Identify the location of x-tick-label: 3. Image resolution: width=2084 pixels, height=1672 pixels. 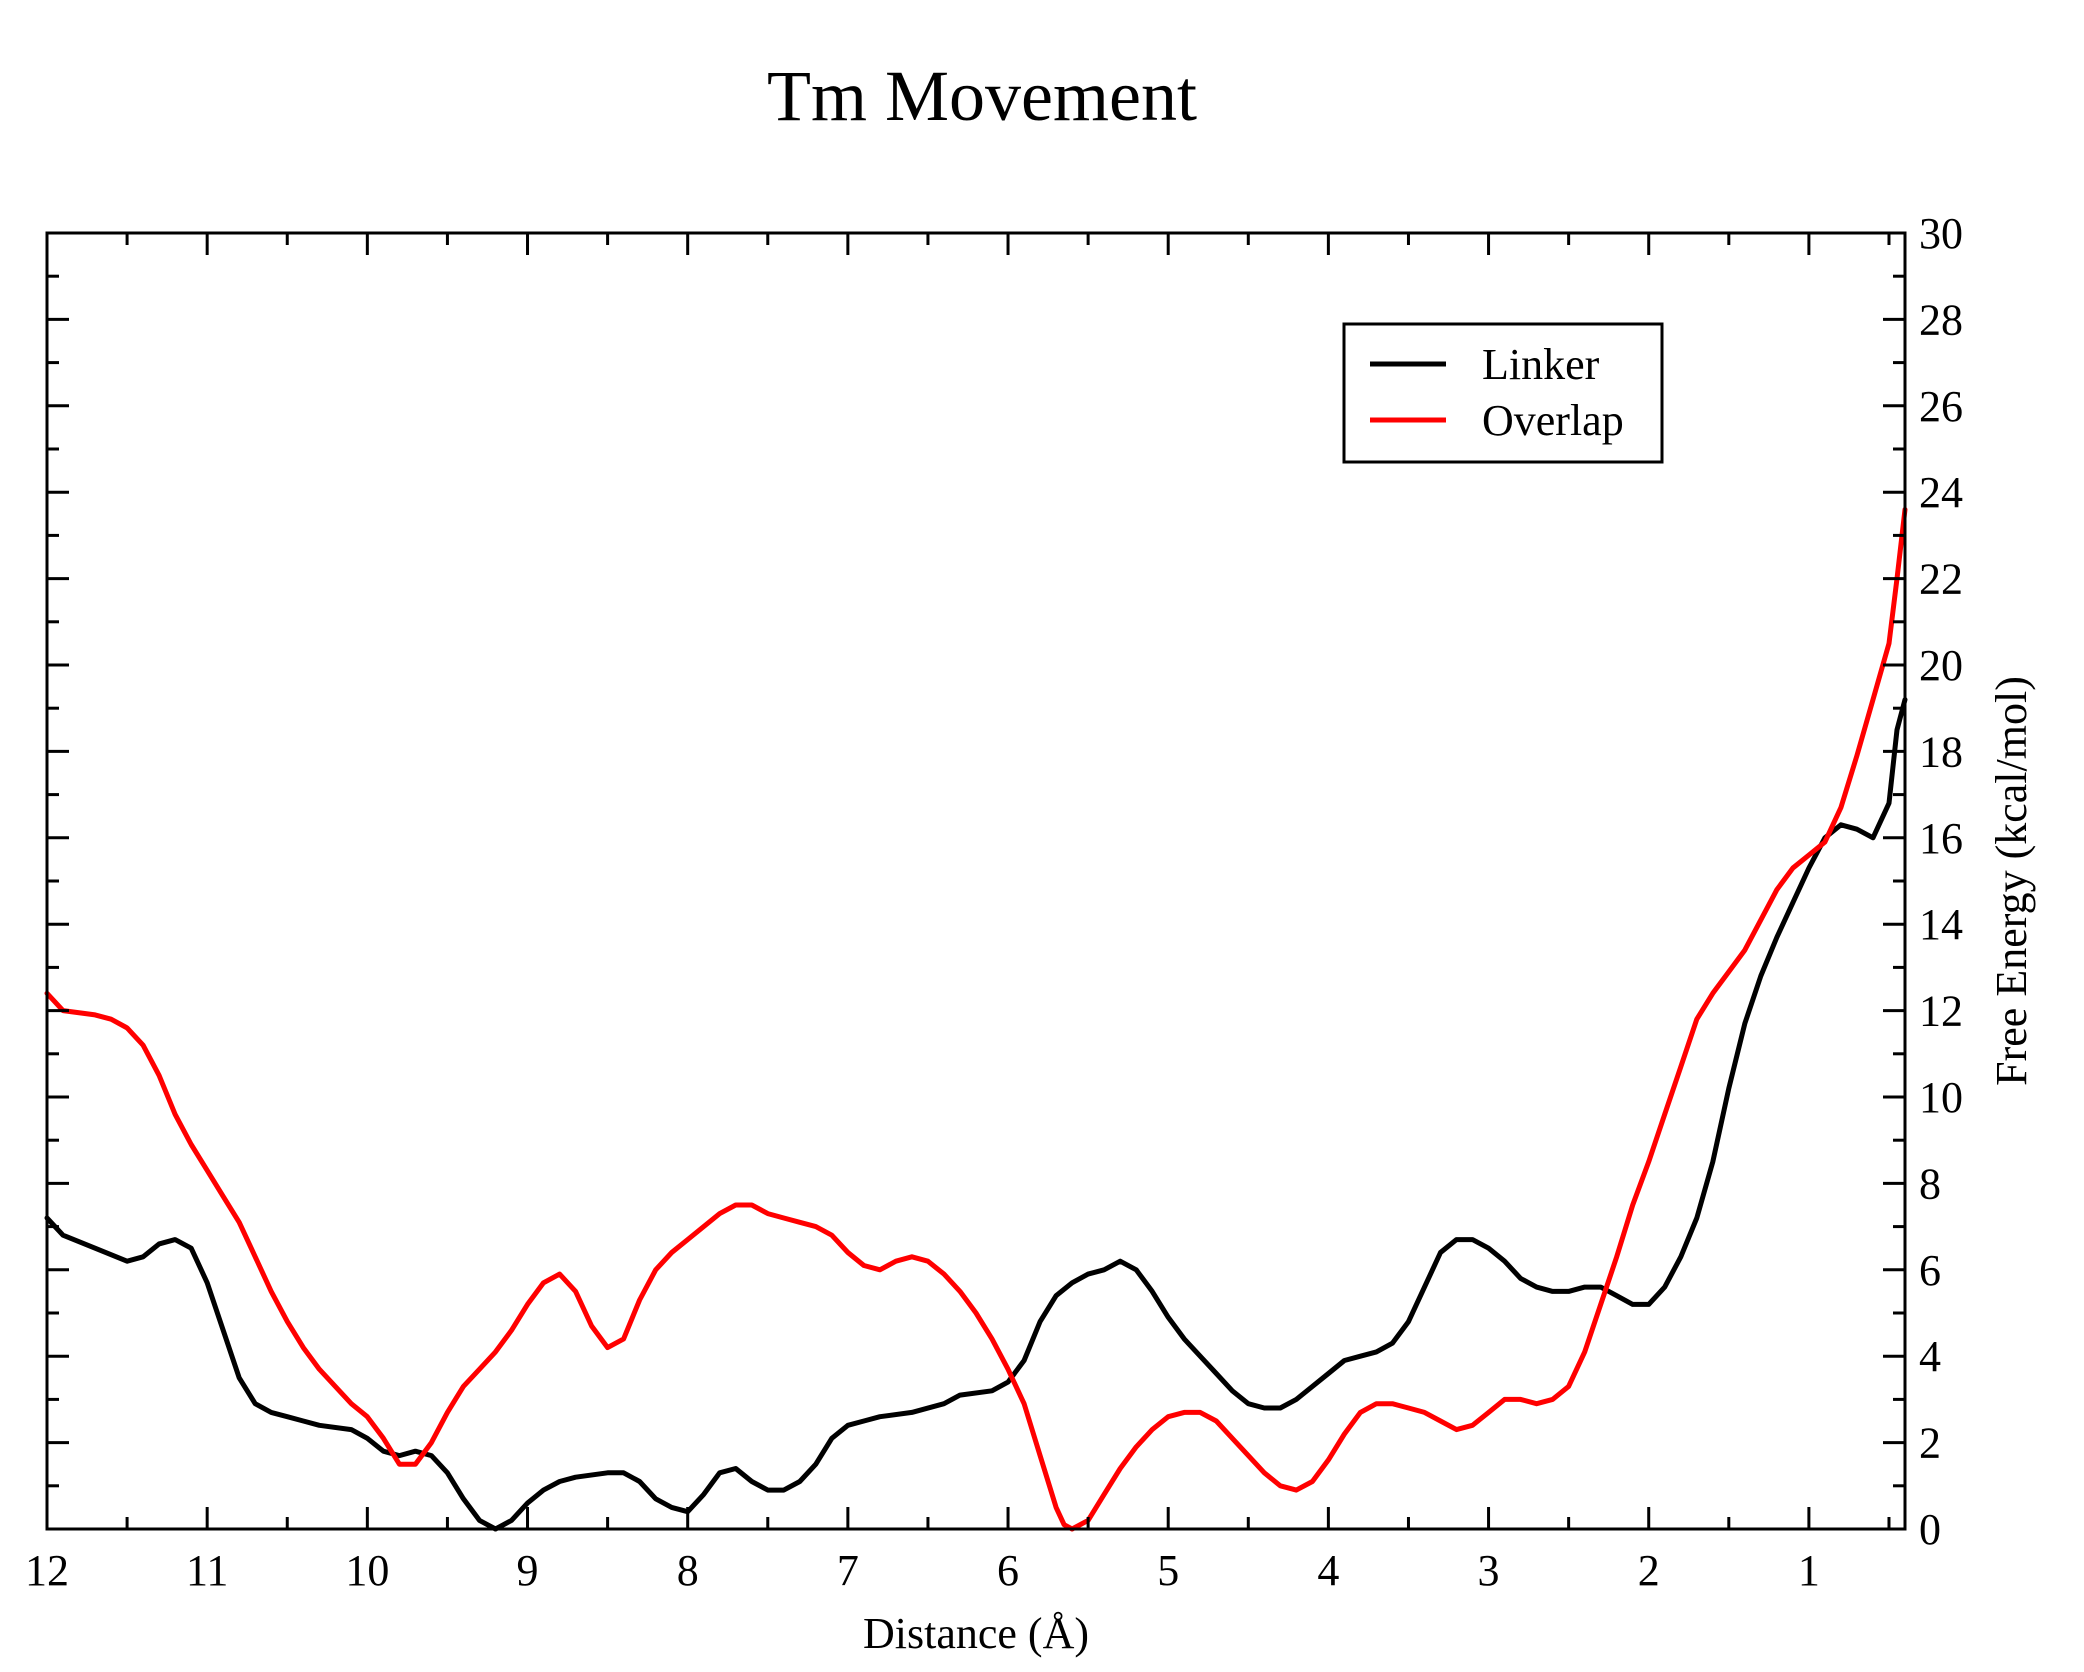
(1489, 1570).